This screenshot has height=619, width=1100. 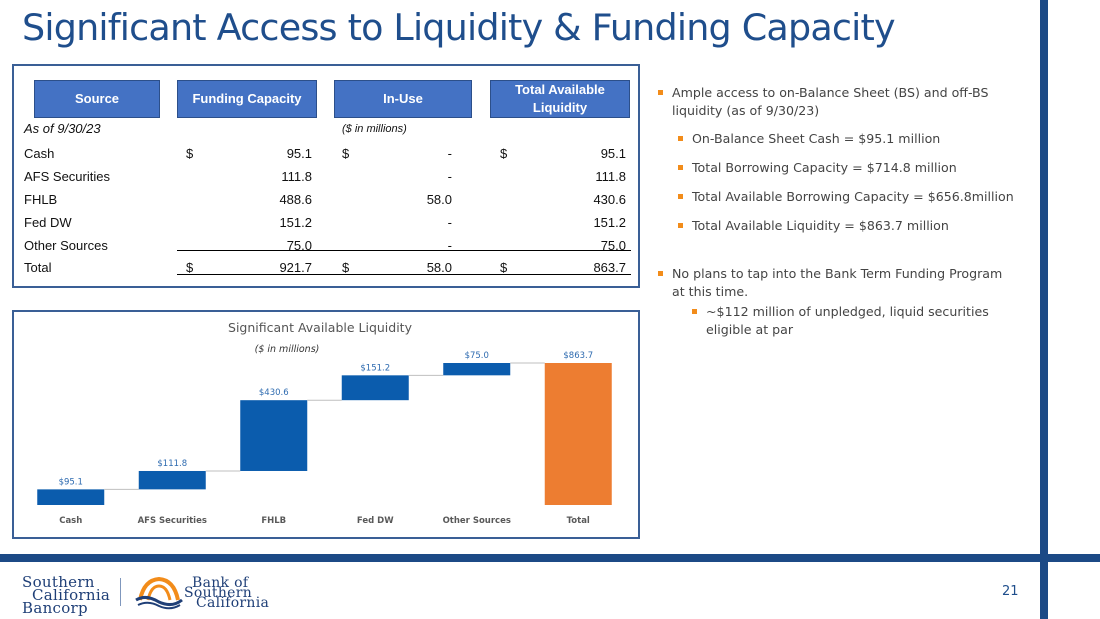 What do you see at coordinates (296, 176) in the screenshot?
I see `row-funding-capacity: 111.8` at bounding box center [296, 176].